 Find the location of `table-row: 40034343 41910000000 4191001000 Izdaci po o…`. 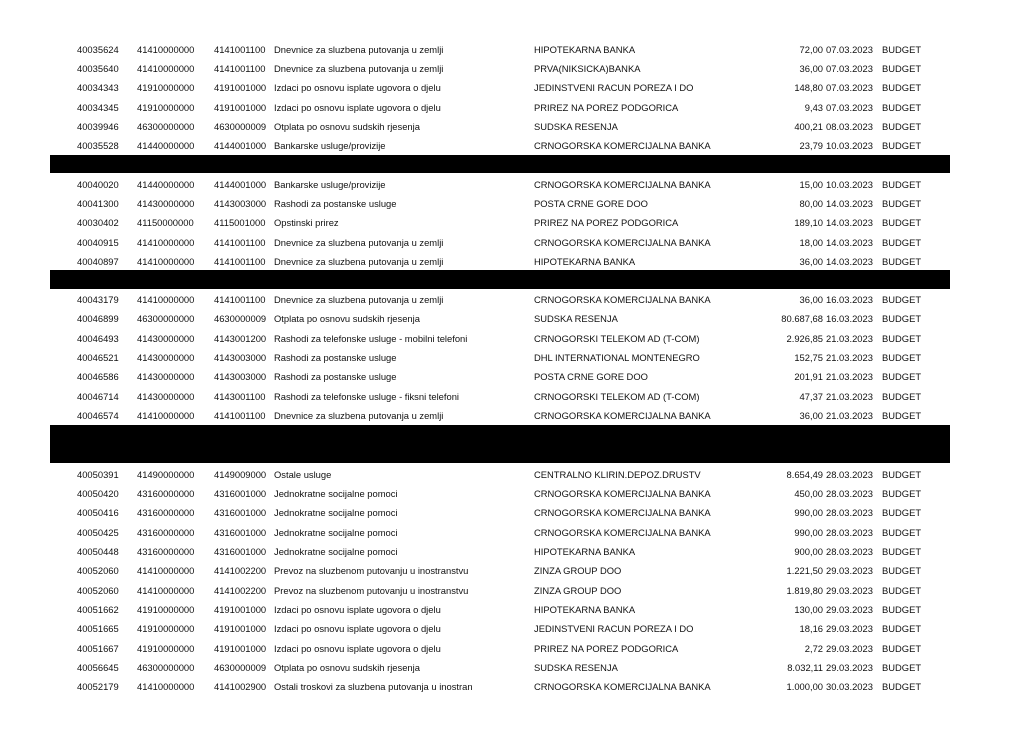

table-row: 40034343 41910000000 4191001000 Izdaci po o… is located at coordinates (512, 87).